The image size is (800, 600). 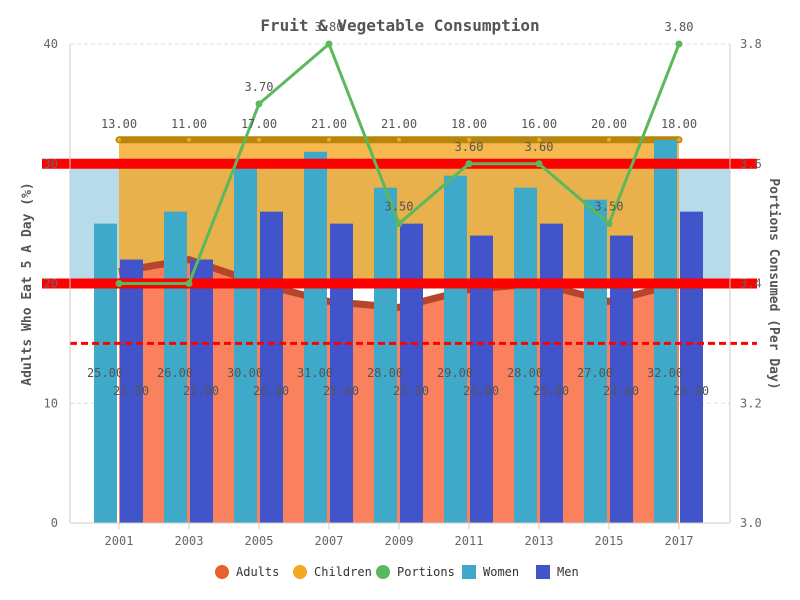 What do you see at coordinates (259, 541) in the screenshot?
I see `x-tick-label: 2005` at bounding box center [259, 541].